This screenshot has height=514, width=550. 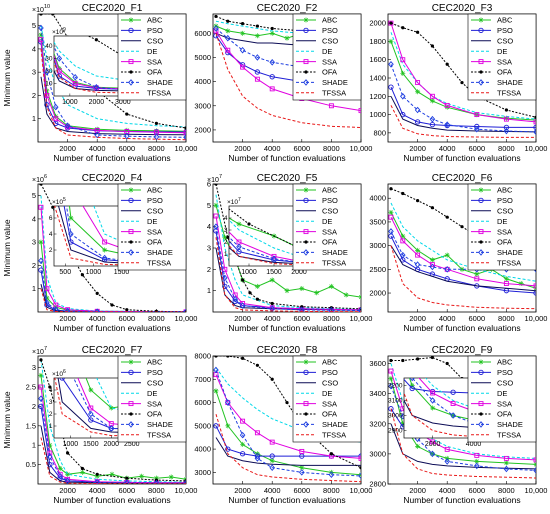 What do you see at coordinates (496, 93) in the screenshot?
I see `legend-item-tfssa: TFSSA` at bounding box center [496, 93].